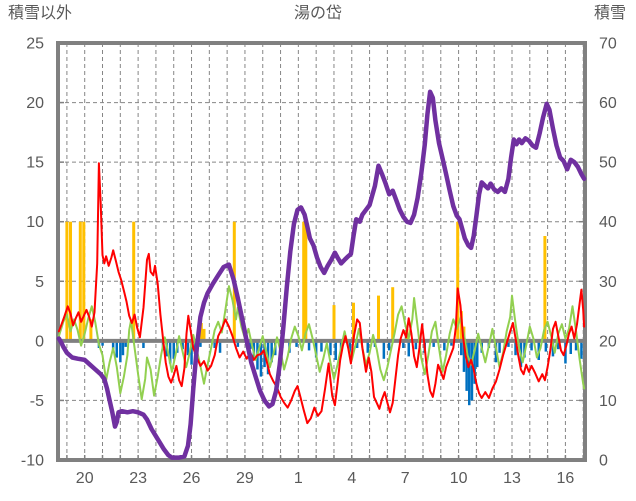  Describe the element at coordinates (317, 13) in the screenshot. I see `chart-title: 湯の岱` at that location.